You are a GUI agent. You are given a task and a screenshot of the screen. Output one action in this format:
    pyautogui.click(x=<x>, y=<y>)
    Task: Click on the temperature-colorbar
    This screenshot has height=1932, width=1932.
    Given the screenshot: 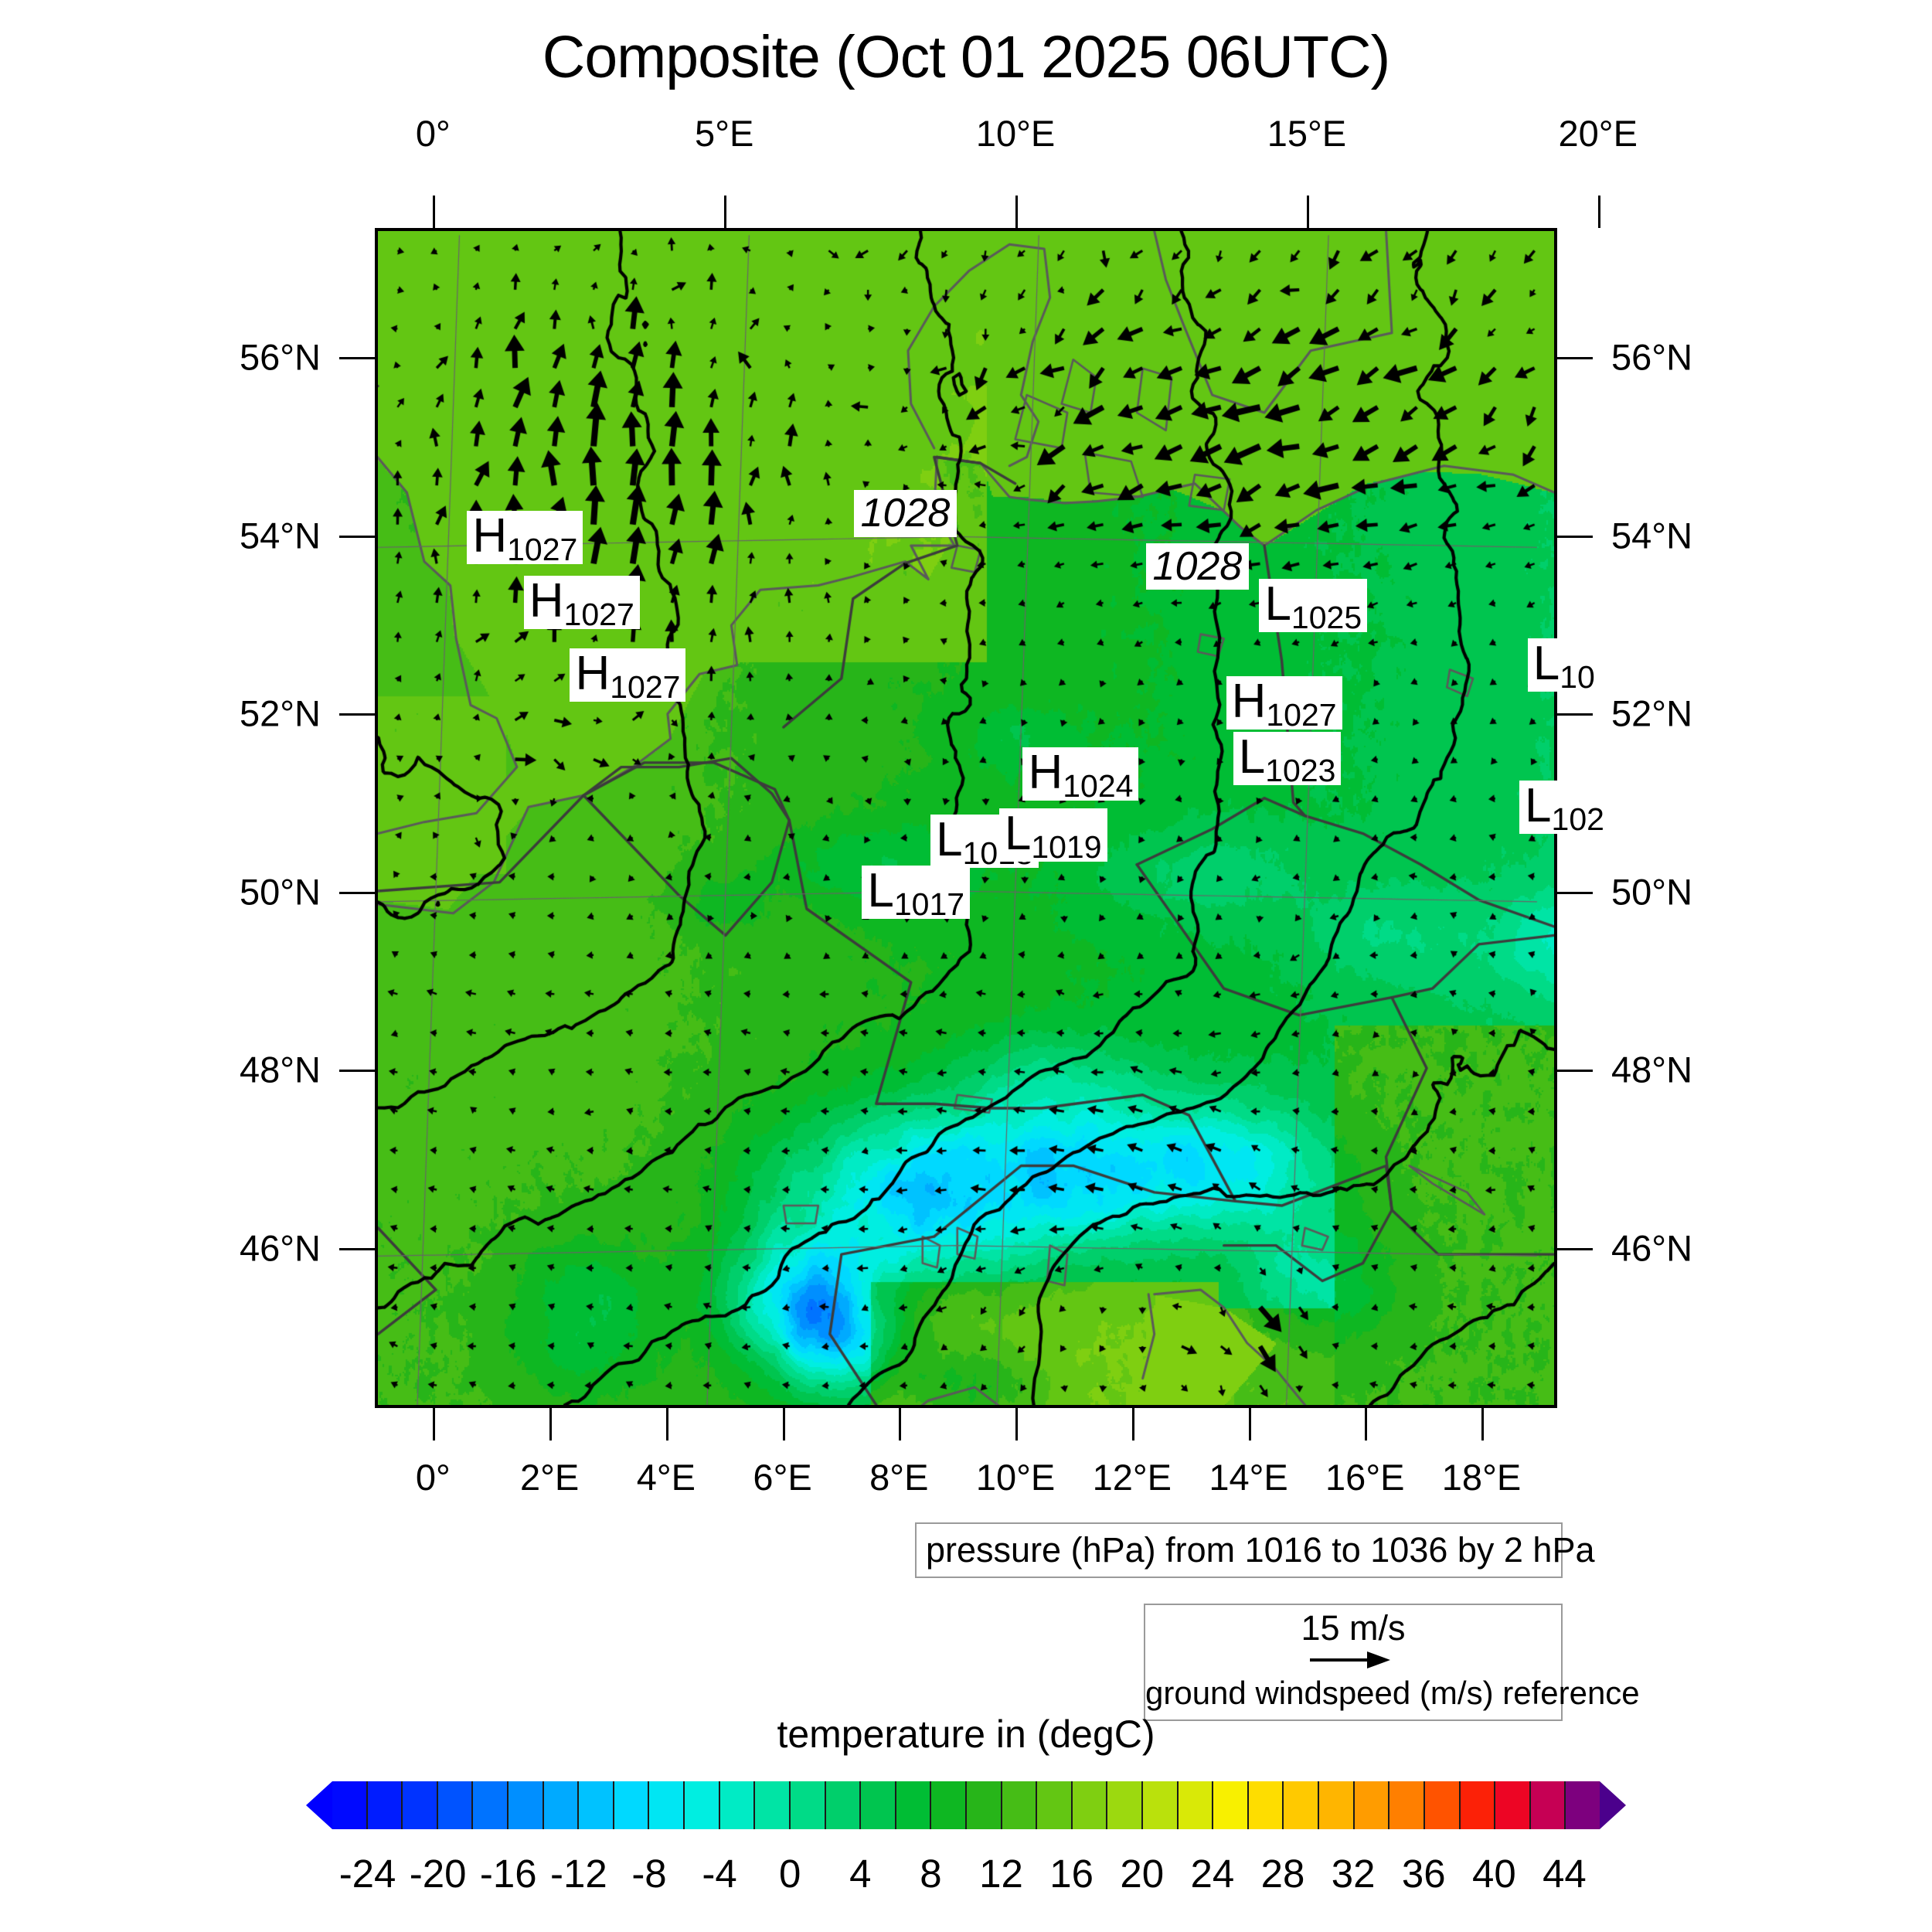 What is the action you would take?
    pyautogui.click(x=966, y=1805)
    